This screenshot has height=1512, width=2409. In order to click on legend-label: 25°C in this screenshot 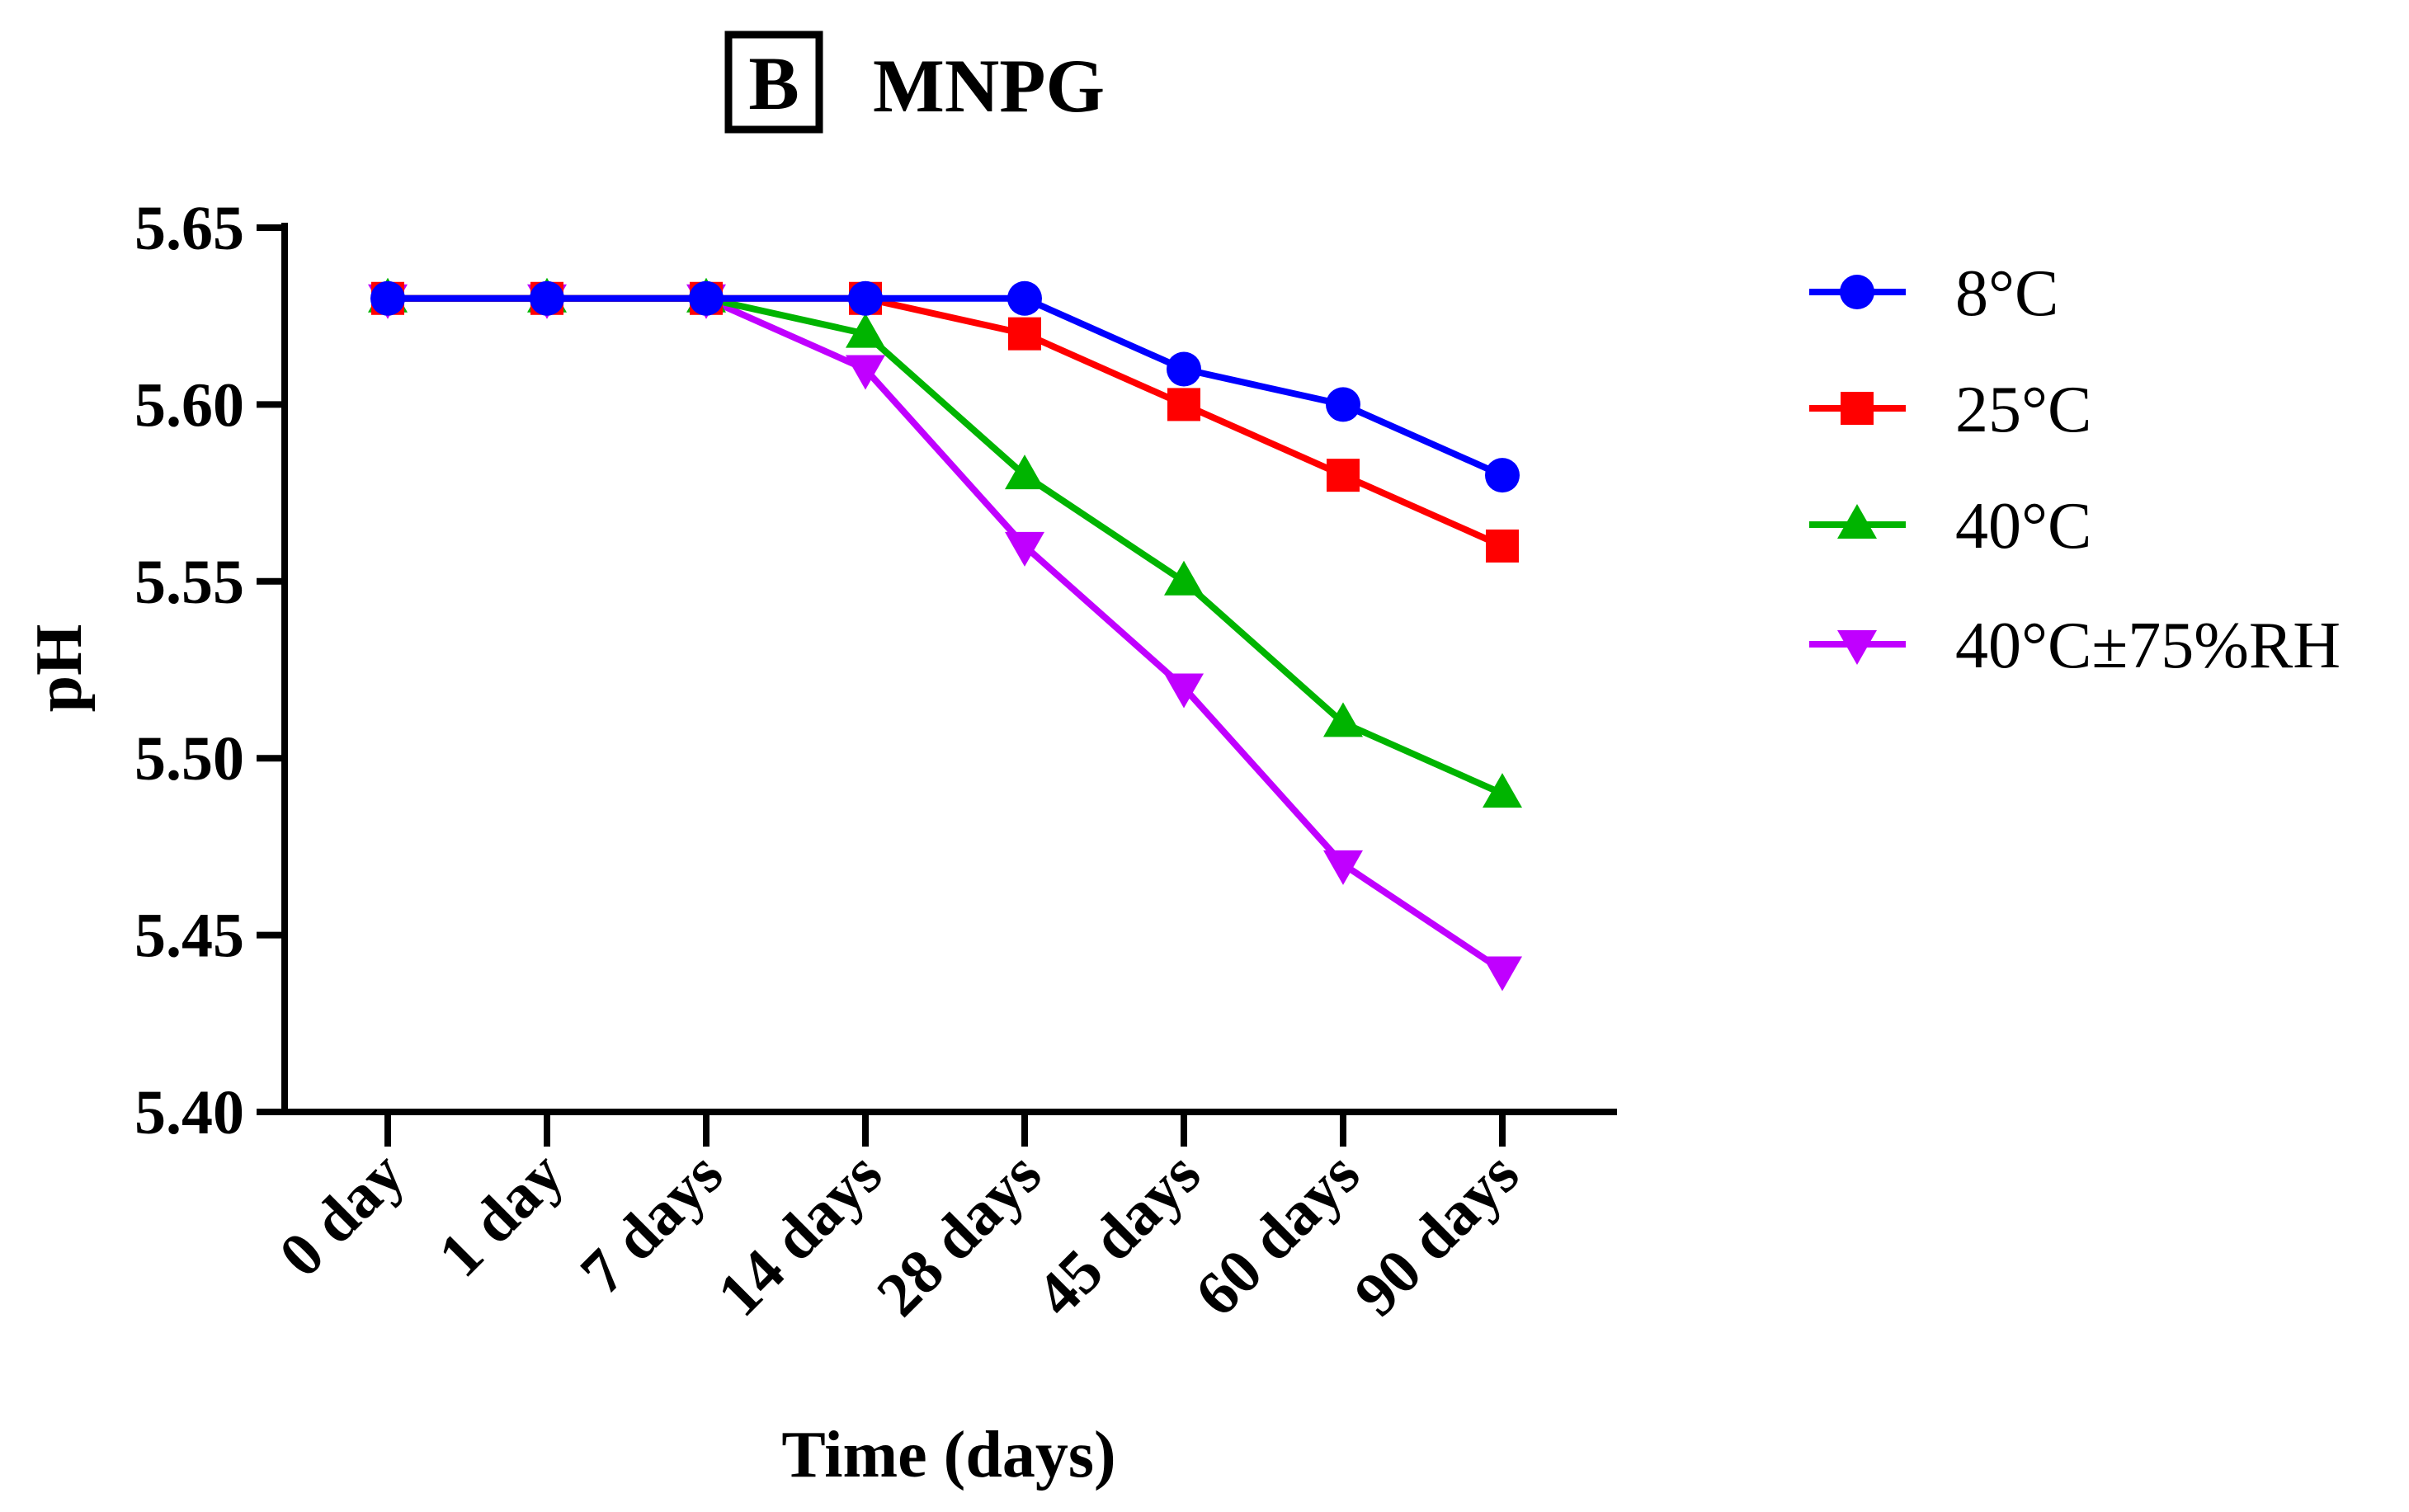, I will do `click(2023, 410)`.